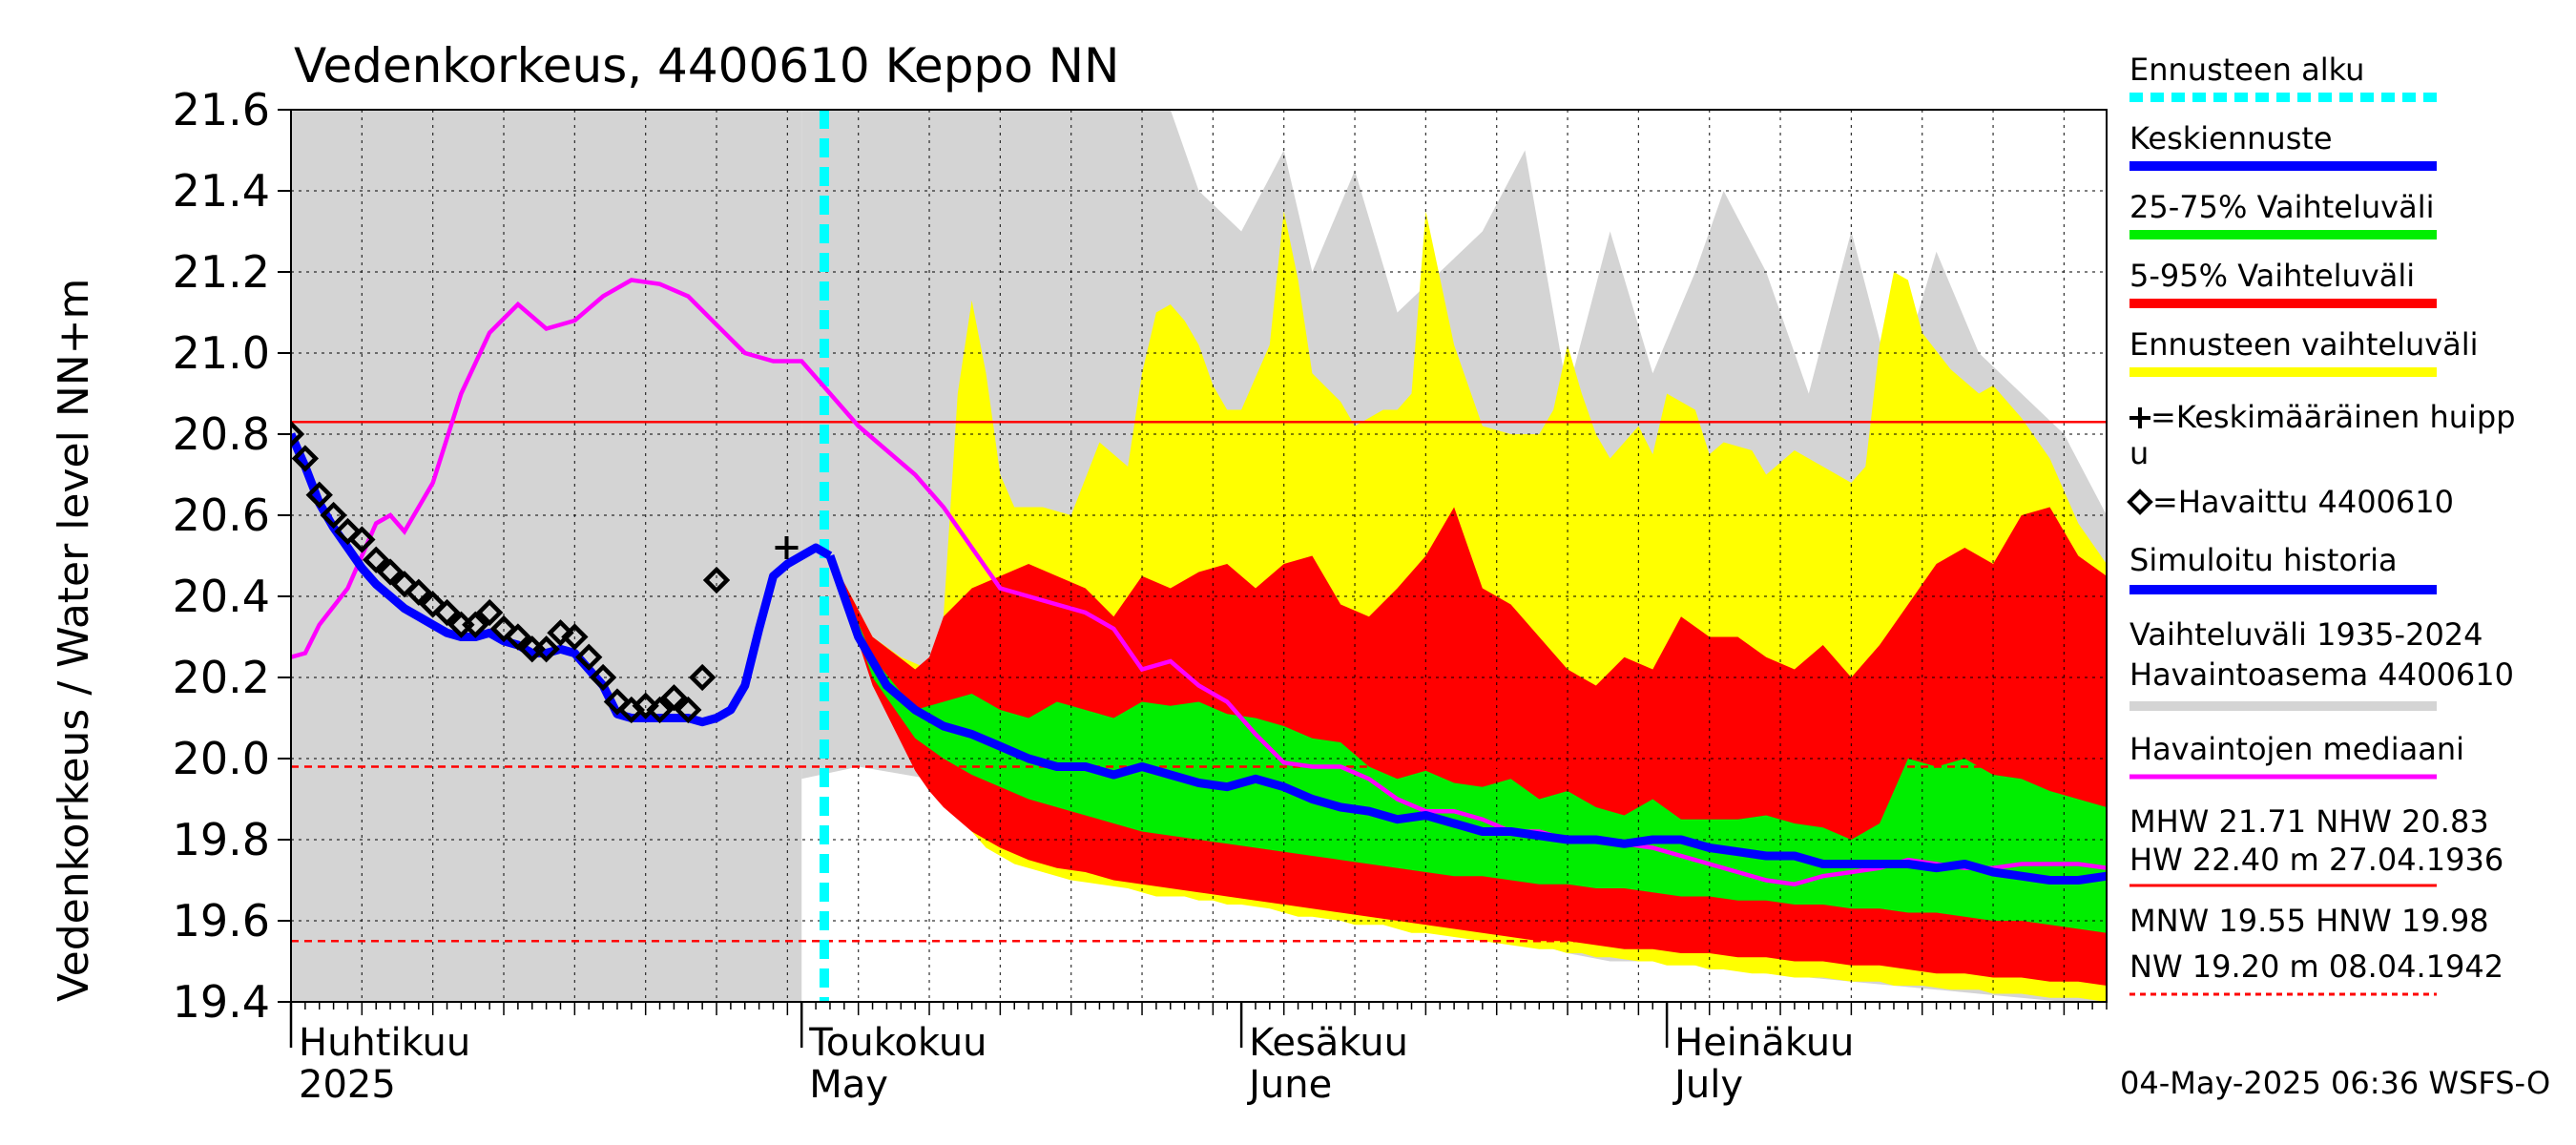  Describe the element at coordinates (2309, 921) in the screenshot. I see `legend-stat: MNW 19.55 HNW 19.98` at that location.